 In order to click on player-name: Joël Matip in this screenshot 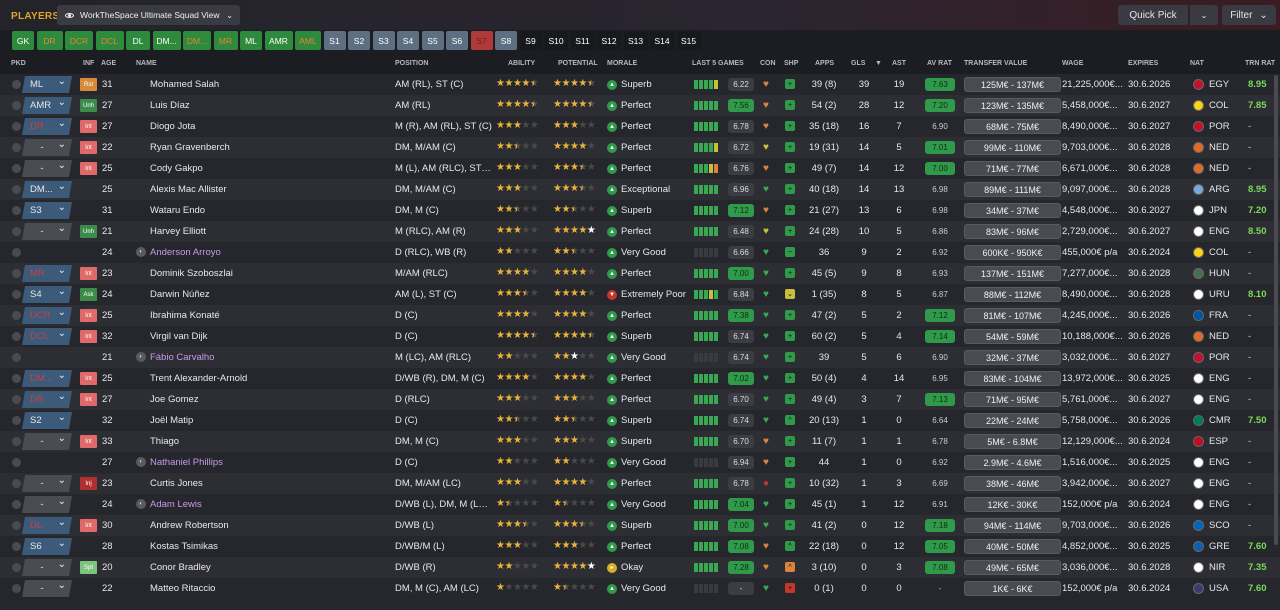, I will do `click(172, 420)`.